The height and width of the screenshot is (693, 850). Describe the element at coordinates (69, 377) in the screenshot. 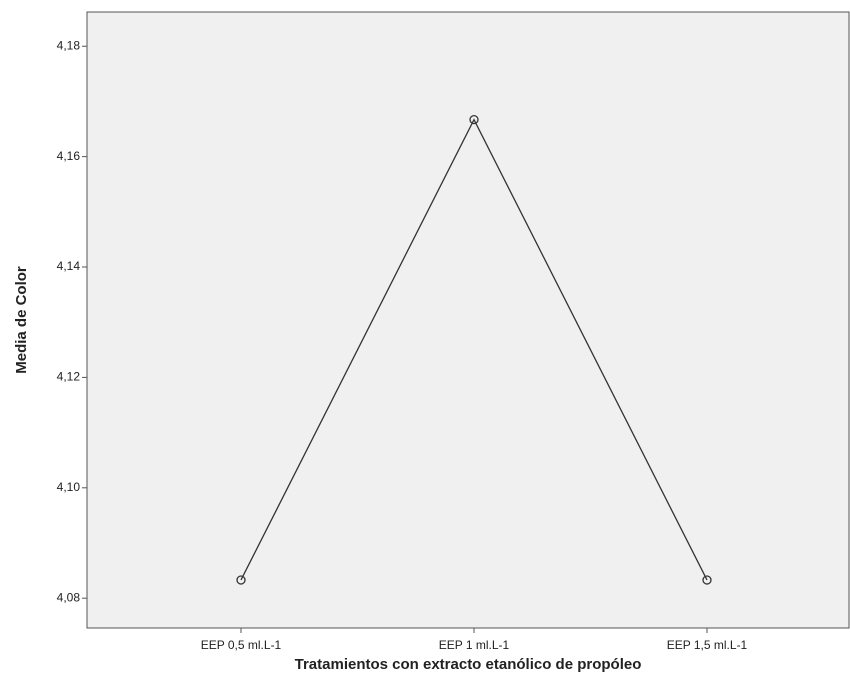

I see `y-tick-label: 4,12` at that location.